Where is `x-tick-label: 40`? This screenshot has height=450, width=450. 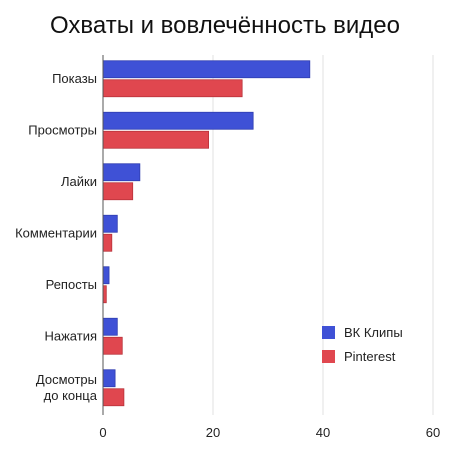
x-tick-label: 40 is located at coordinates (323, 432).